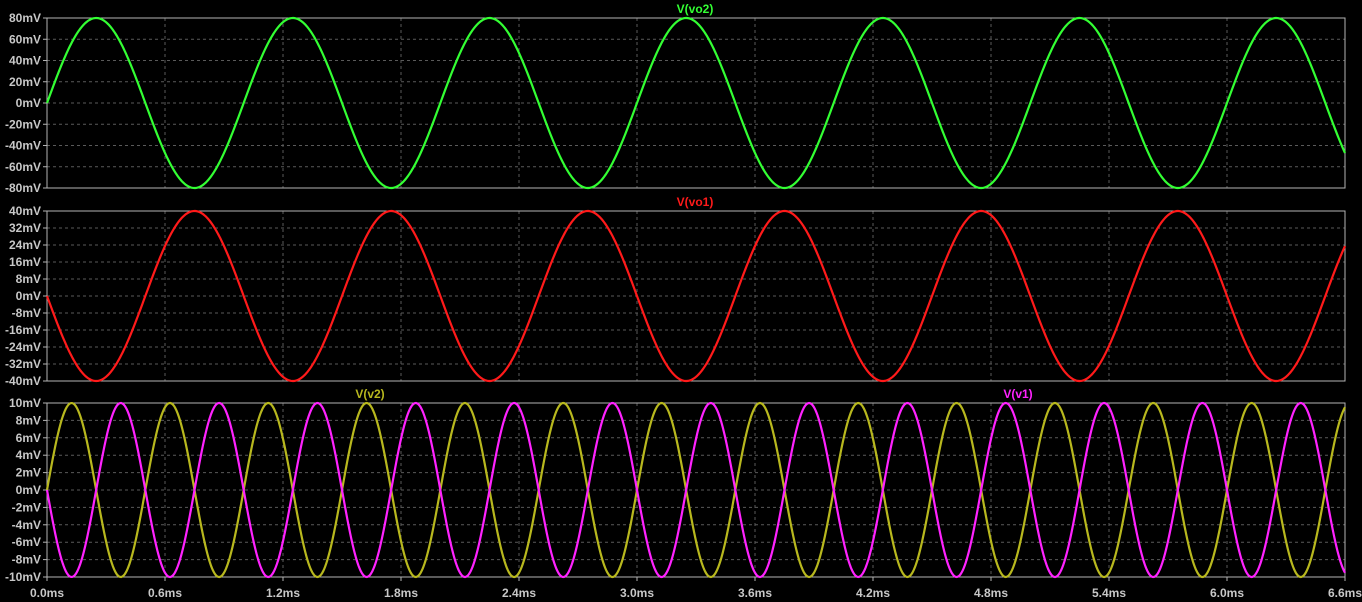  I want to click on trace-label: V(v2), so click(369, 394).